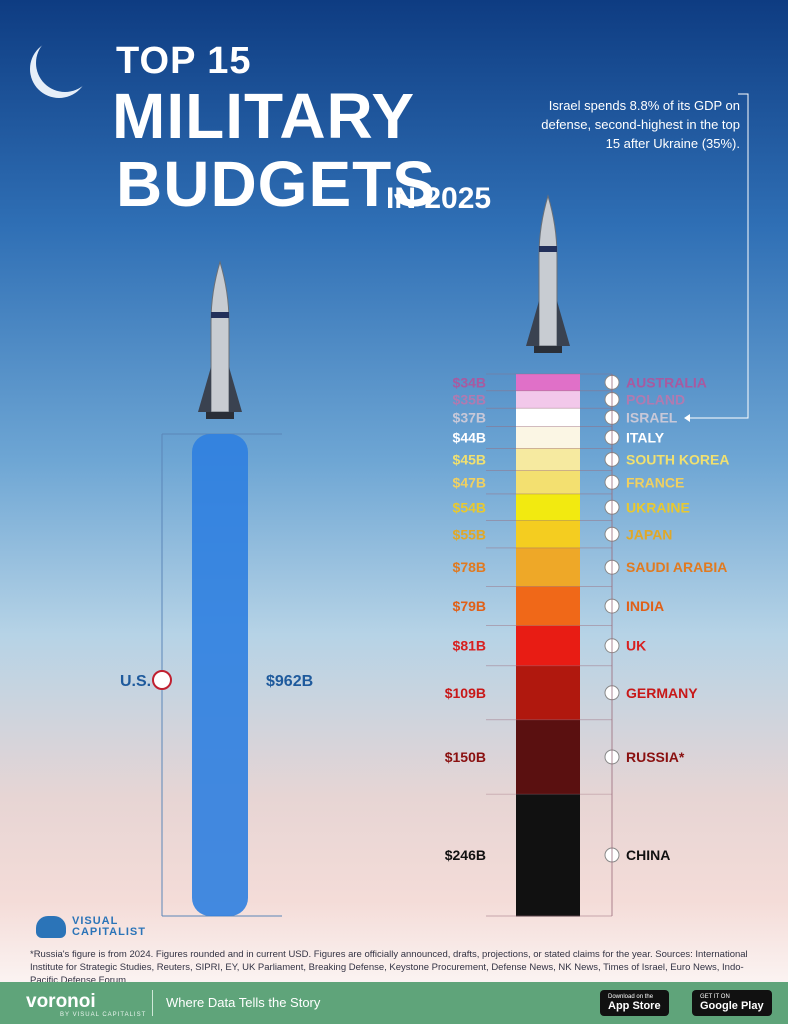  I want to click on stack-bar-south-korea, so click(548, 460).